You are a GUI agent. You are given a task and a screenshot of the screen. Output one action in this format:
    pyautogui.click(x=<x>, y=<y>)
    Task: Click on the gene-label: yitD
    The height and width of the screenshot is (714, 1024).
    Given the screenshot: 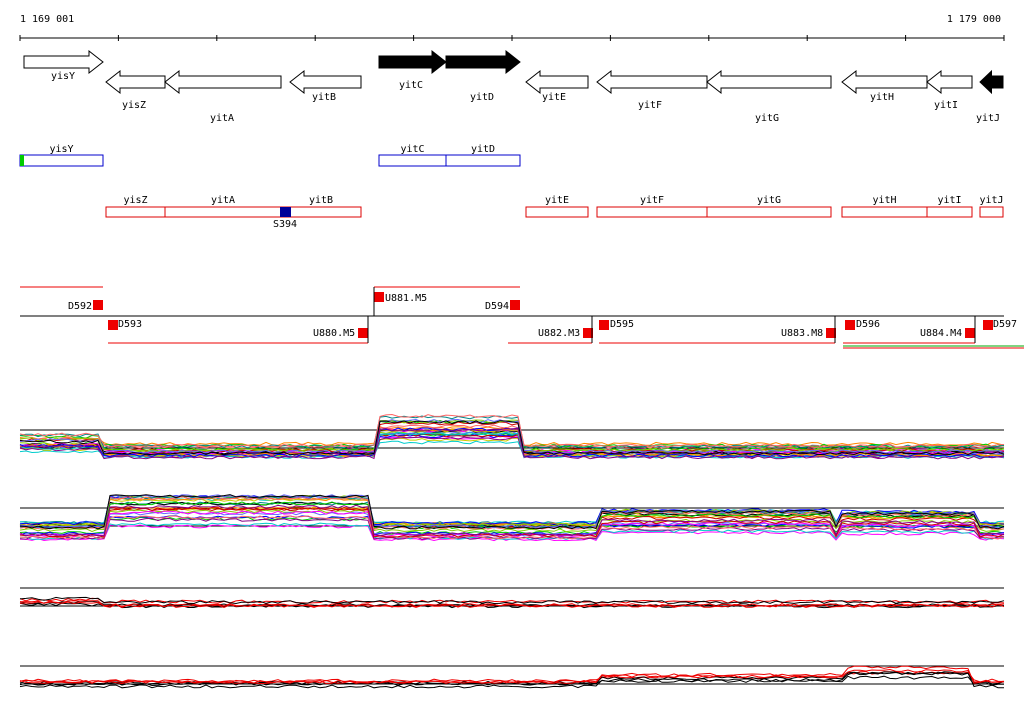 What is the action you would take?
    pyautogui.click(x=482, y=97)
    